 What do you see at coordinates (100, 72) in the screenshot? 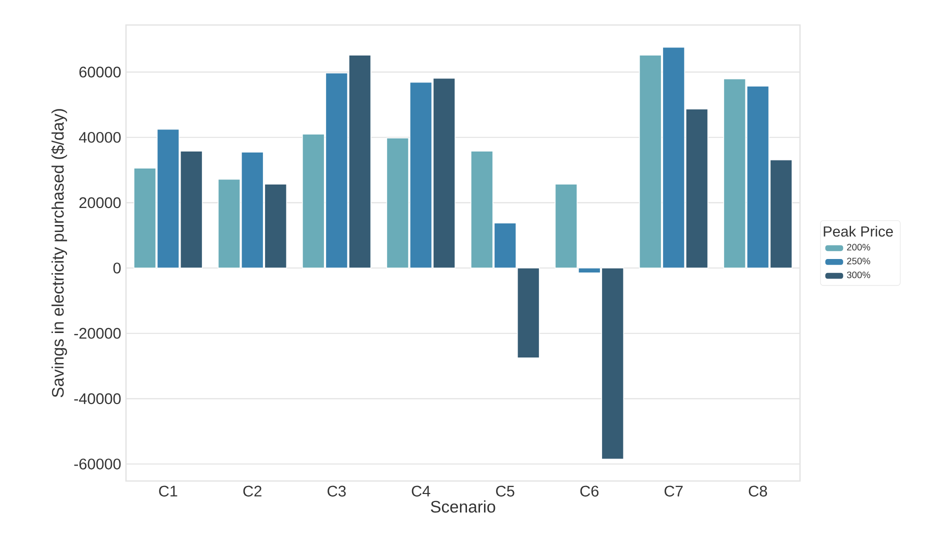
I see `y-tick-label: 60000` at bounding box center [100, 72].